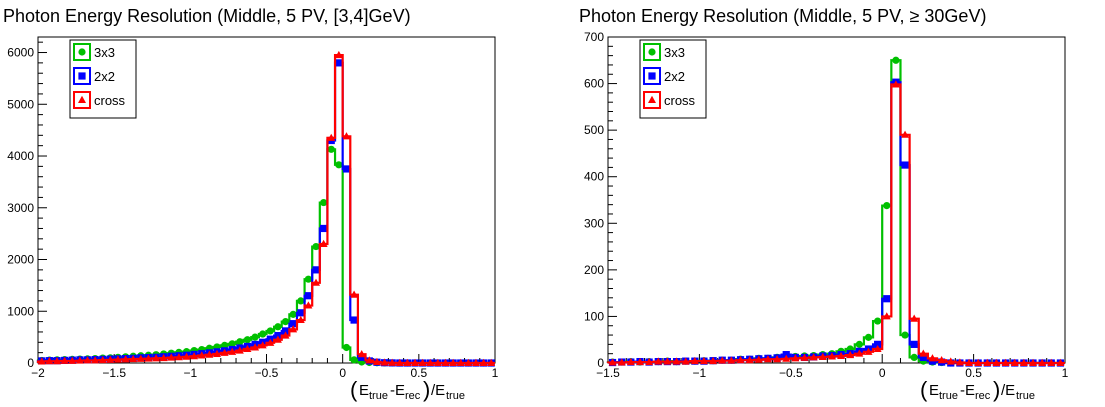 The height and width of the screenshot is (407, 1105). Describe the element at coordinates (791, 373) in the screenshot. I see `x-tick-label: −0.5` at that location.